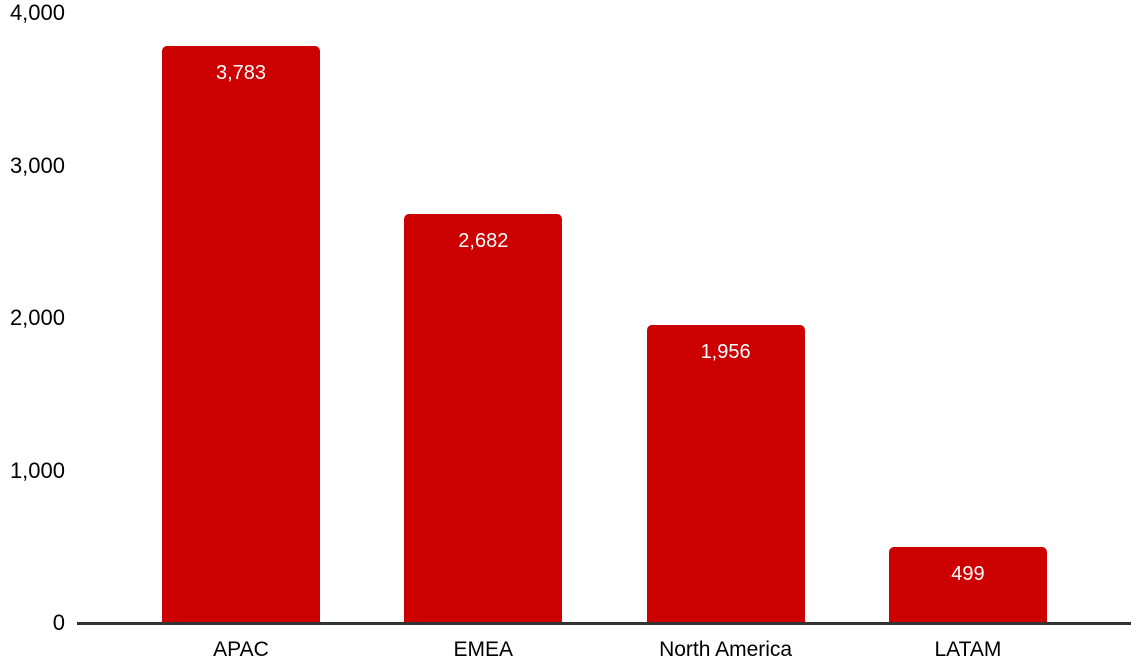 This screenshot has width=1136, height=664. I want to click on bar-value-label: 2,682, so click(483, 240).